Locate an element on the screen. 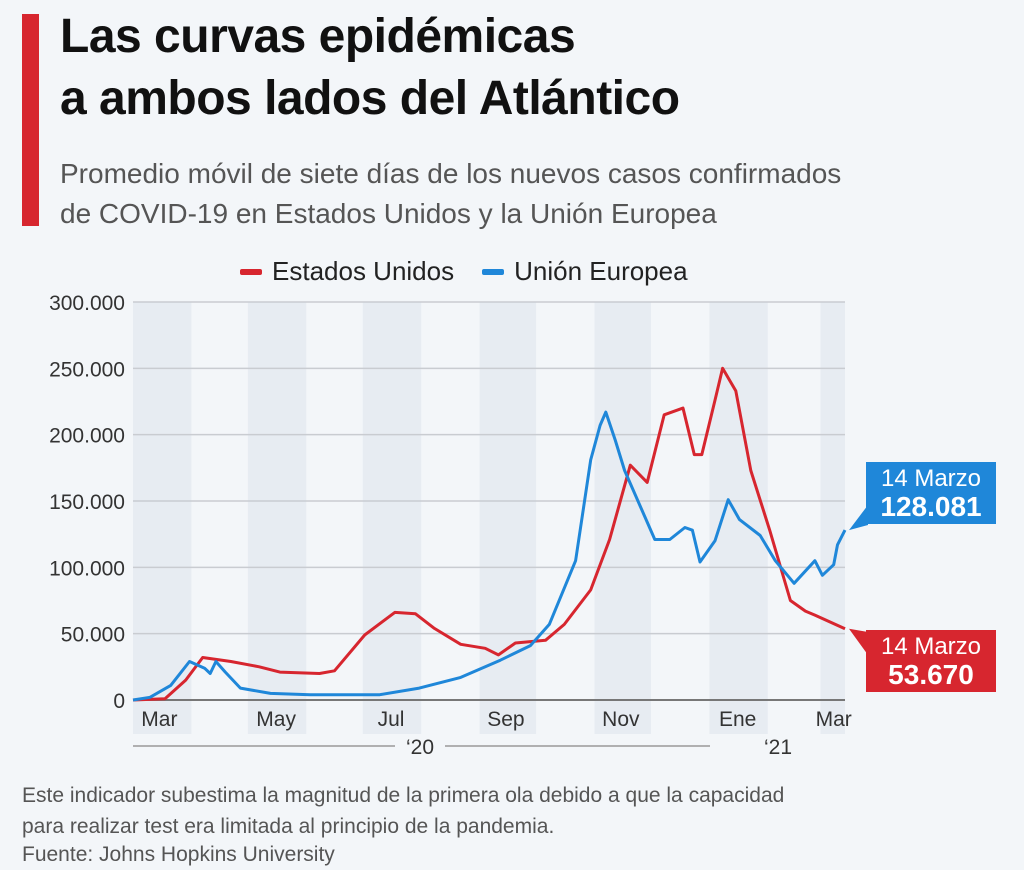 This screenshot has width=1024, height=870. legend-item-eu: Unión Europea is located at coordinates (585, 271).